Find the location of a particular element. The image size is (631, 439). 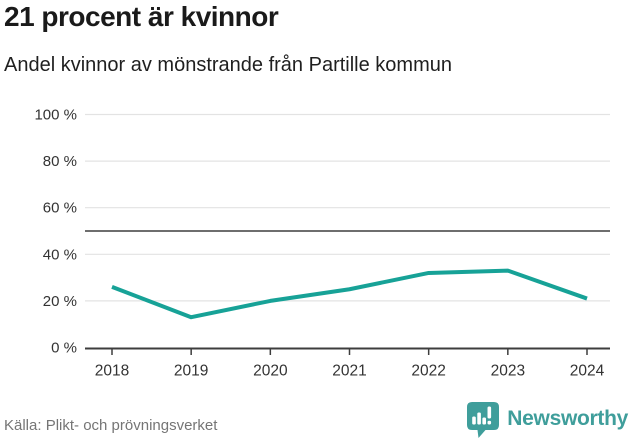

y-tick-label: 60 % is located at coordinates (60, 208).